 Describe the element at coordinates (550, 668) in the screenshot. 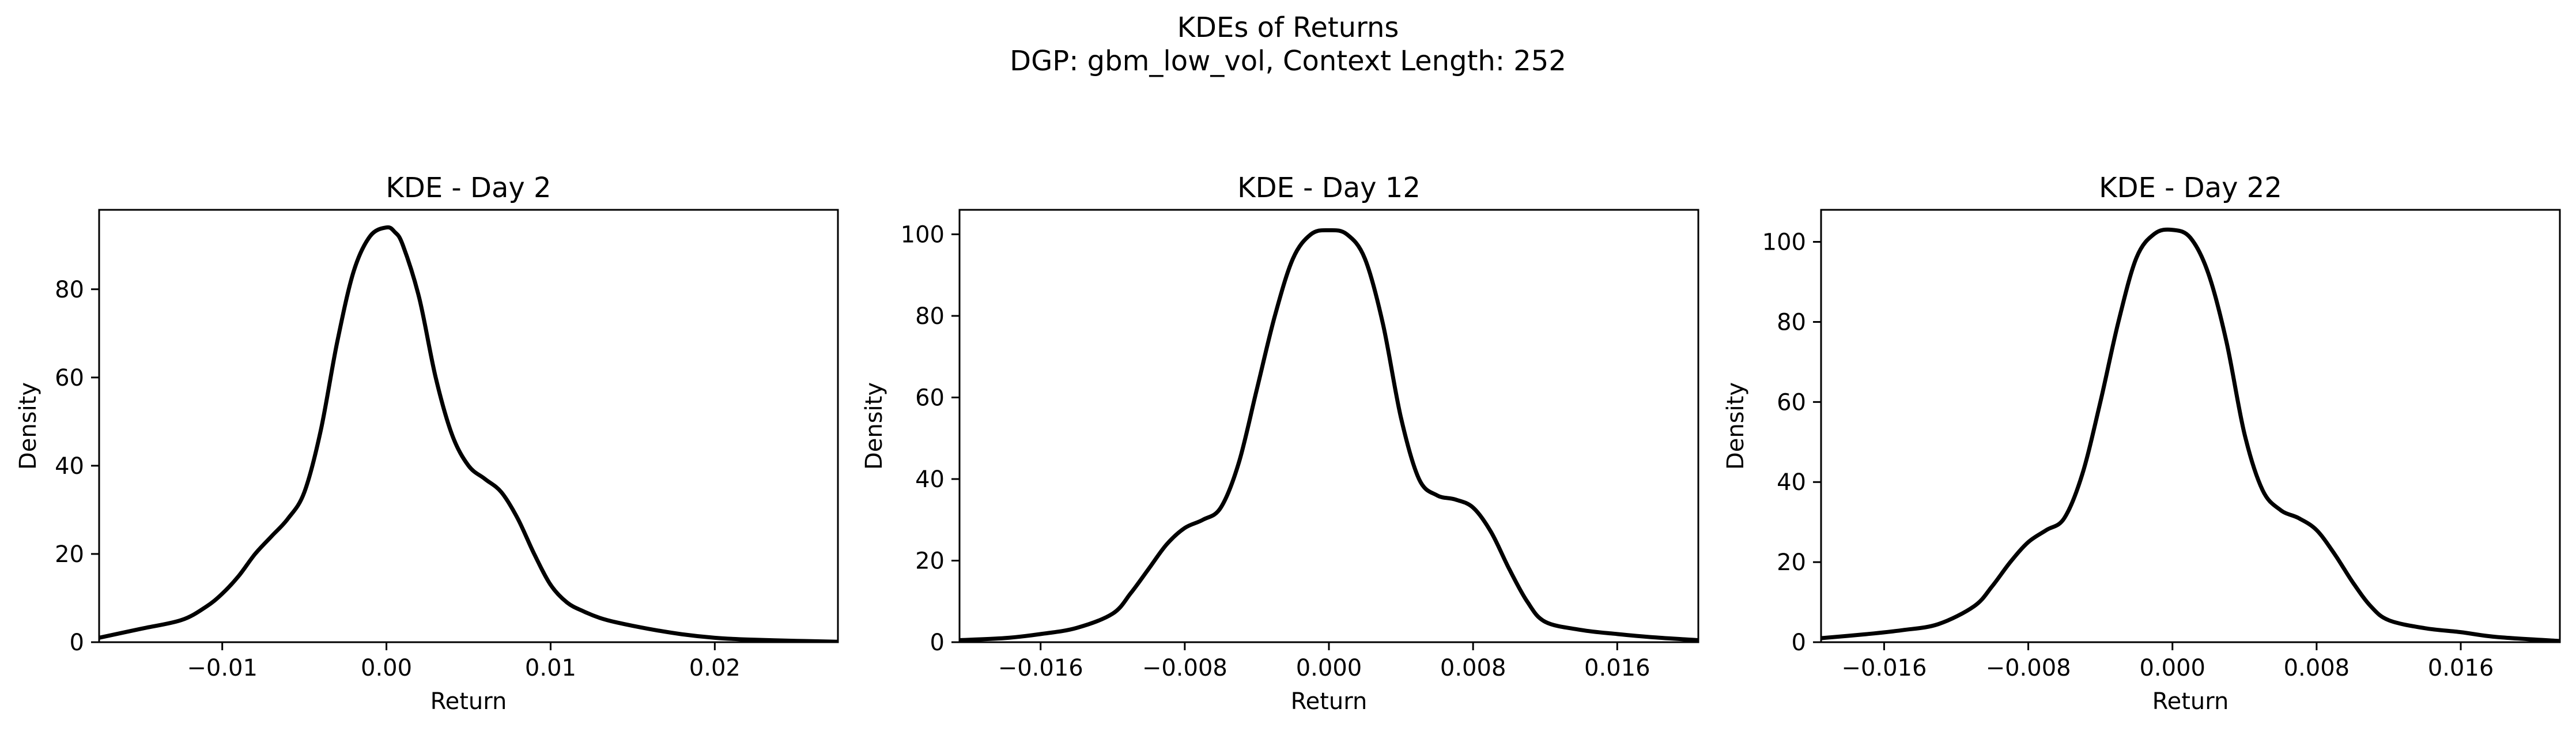

I see `x-tick-label: 0.01` at that location.